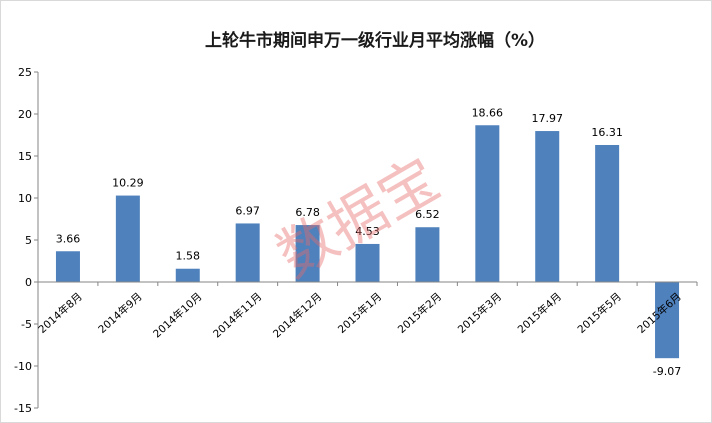  I want to click on chart-title: 上轮牛市期间申万一级行业月平均涨幅（%）, so click(375, 40).